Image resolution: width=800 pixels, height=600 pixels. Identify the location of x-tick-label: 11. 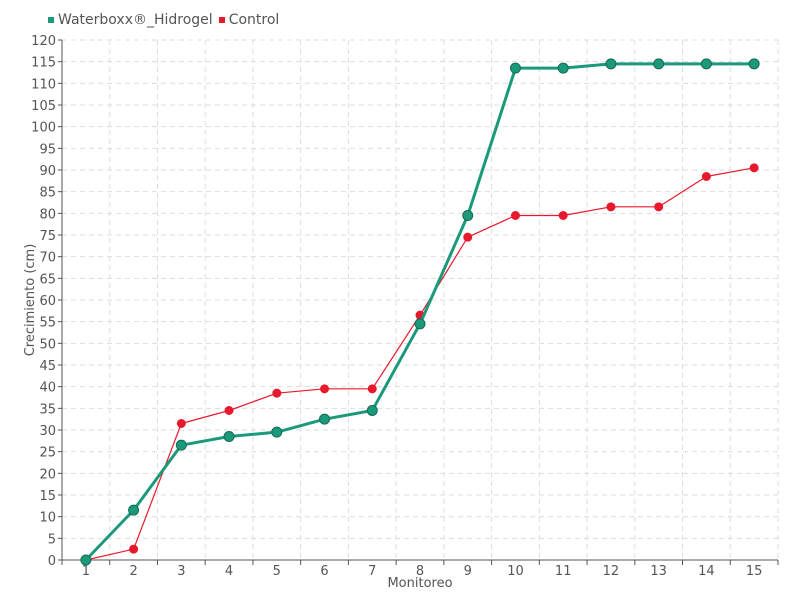
(563, 571).